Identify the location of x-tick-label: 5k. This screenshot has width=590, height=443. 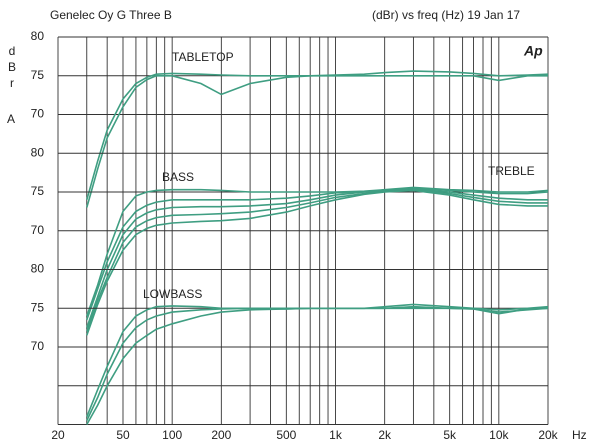
(450, 435).